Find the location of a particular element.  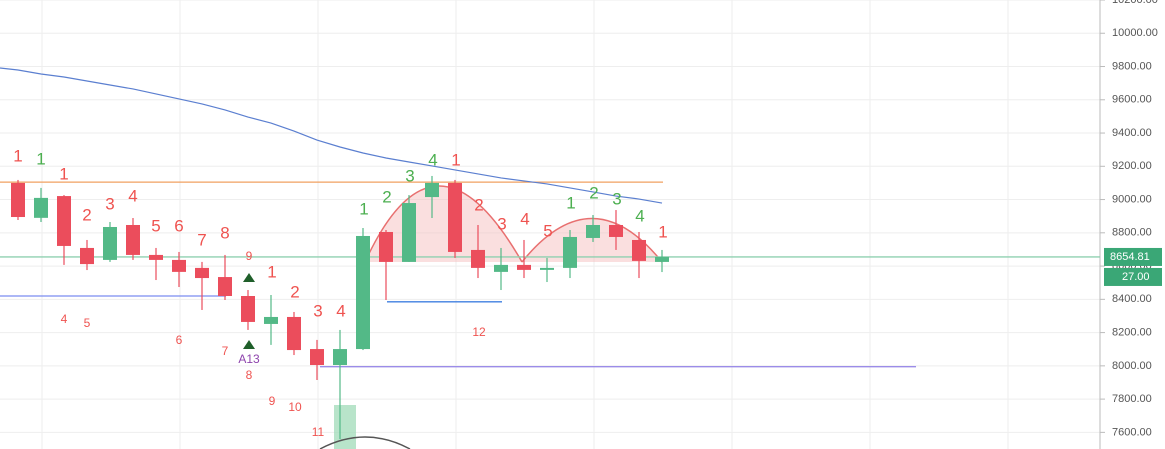

price-box is located at coordinates (1133, 256).